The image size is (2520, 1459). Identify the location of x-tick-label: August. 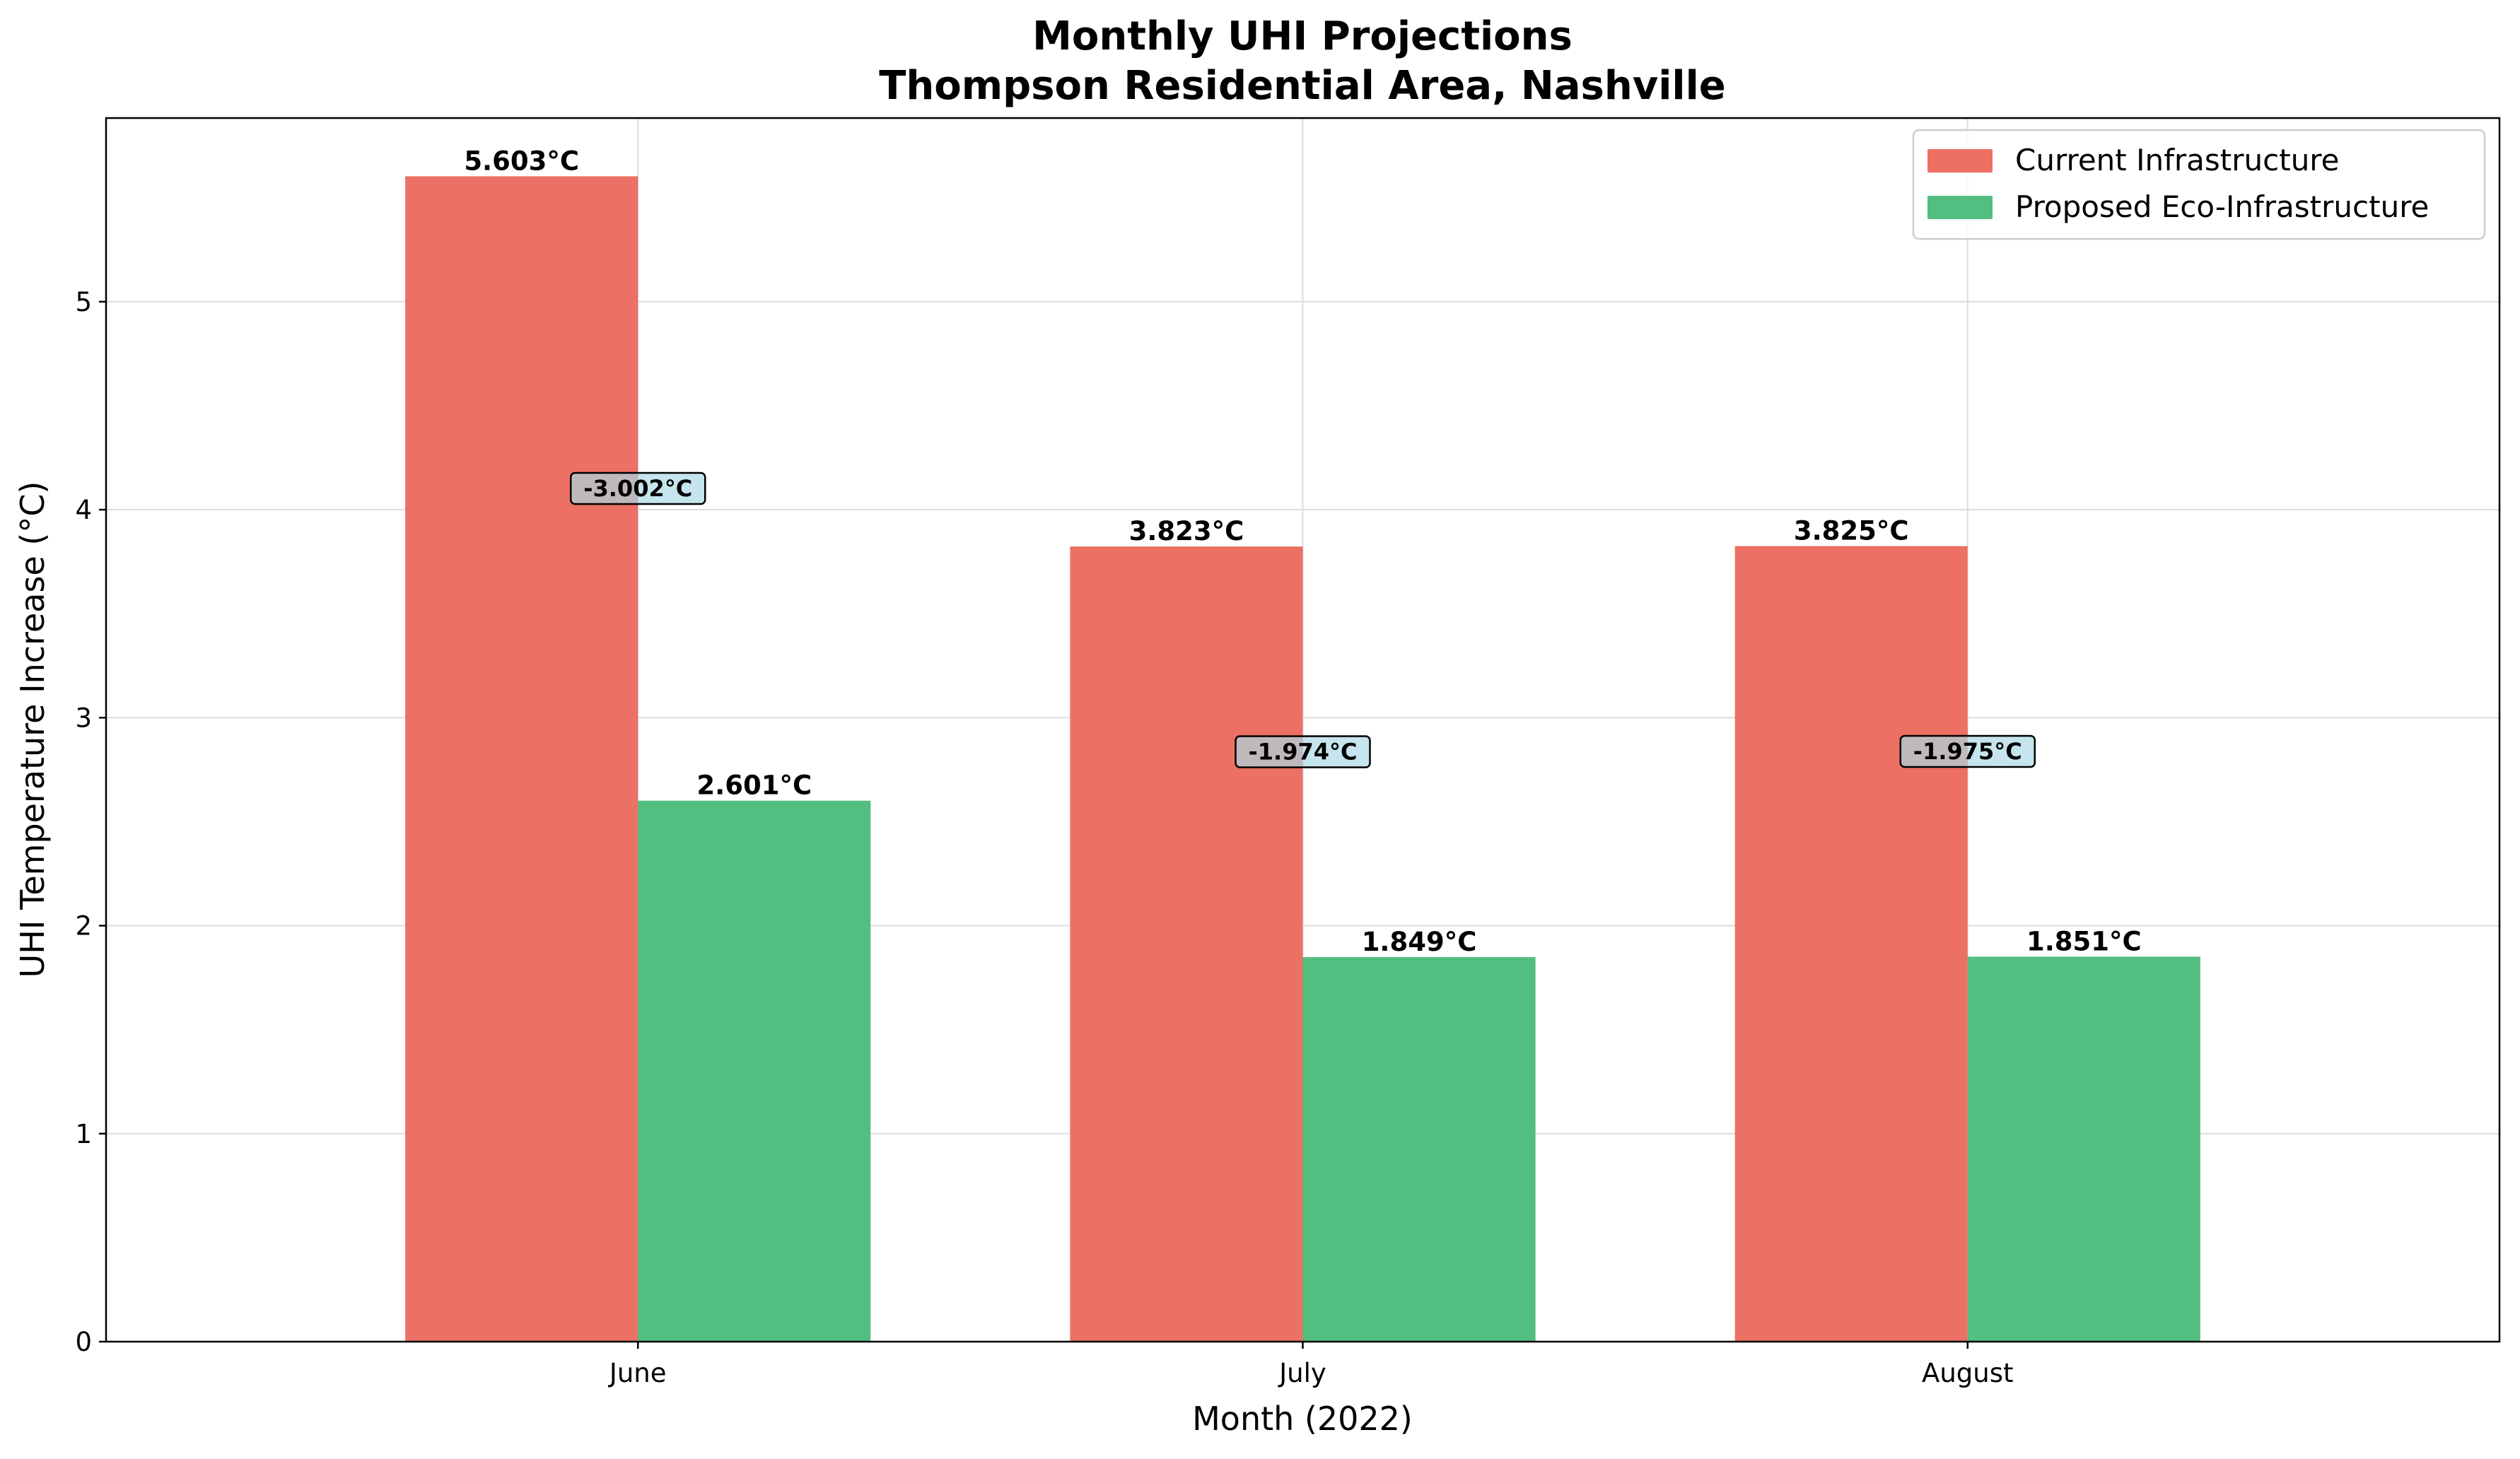
(1968, 1373).